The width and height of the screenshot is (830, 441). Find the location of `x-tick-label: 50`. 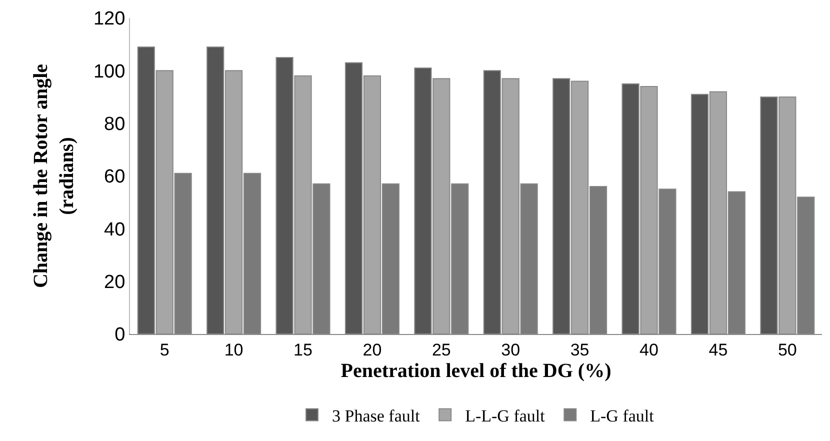

x-tick-label: 50 is located at coordinates (787, 350).